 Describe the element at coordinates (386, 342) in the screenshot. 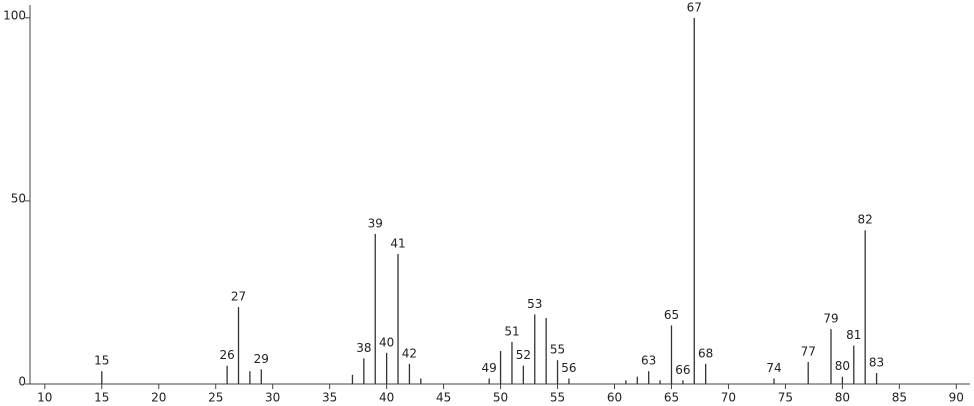

I see `peak-label: 40` at that location.